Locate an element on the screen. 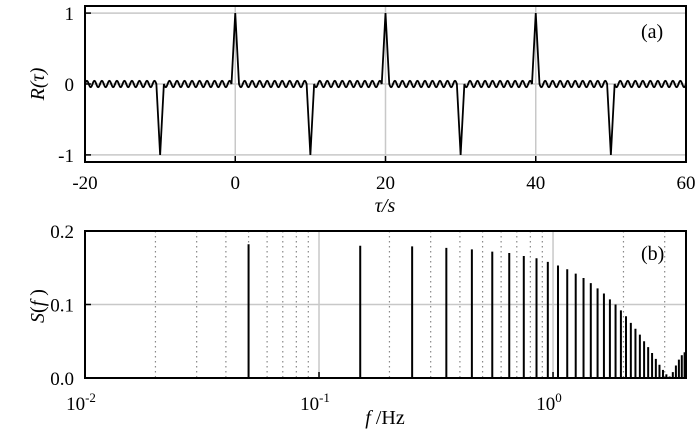 This screenshot has width=700, height=434. panel-a-y-axis-label: R(τ) is located at coordinates (38, 84).